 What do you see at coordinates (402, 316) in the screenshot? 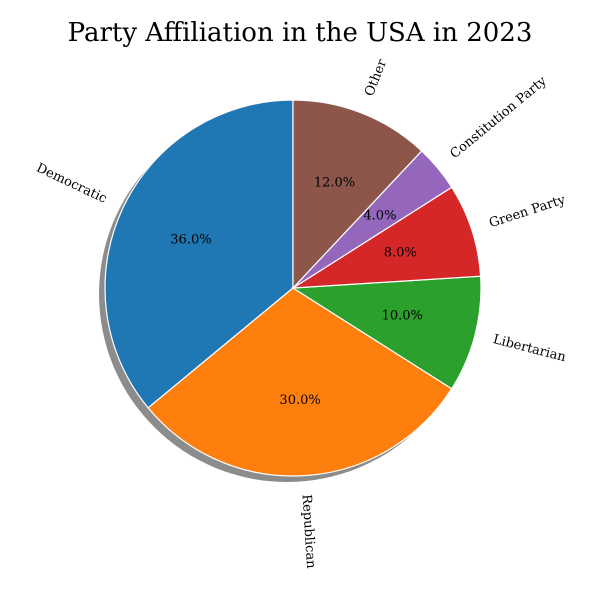
I see `pct-label-libertarian: 10.0%` at bounding box center [402, 316].